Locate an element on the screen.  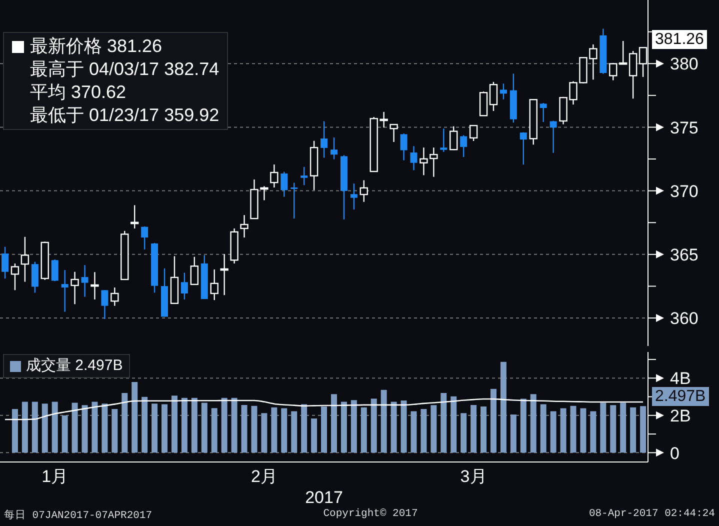
text: Copyright© 2017 is located at coordinates (370, 515).